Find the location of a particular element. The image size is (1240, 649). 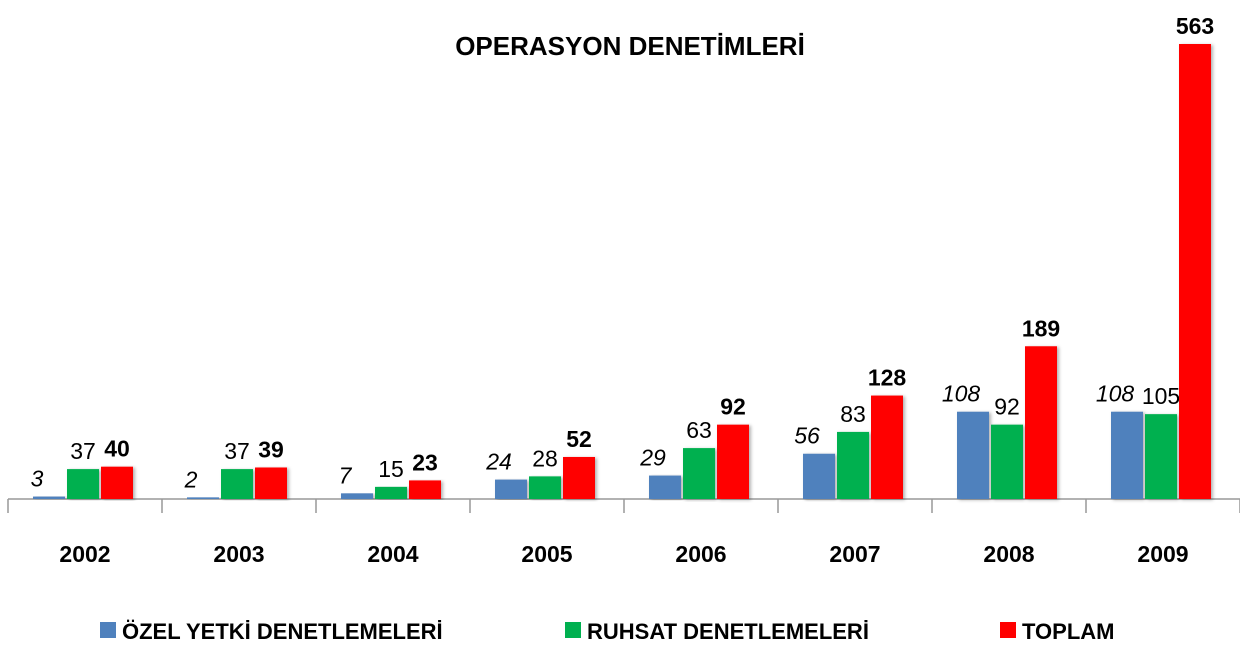

legend-label: ÖZEL YETKİ DENETLEMELERİ is located at coordinates (282, 631).